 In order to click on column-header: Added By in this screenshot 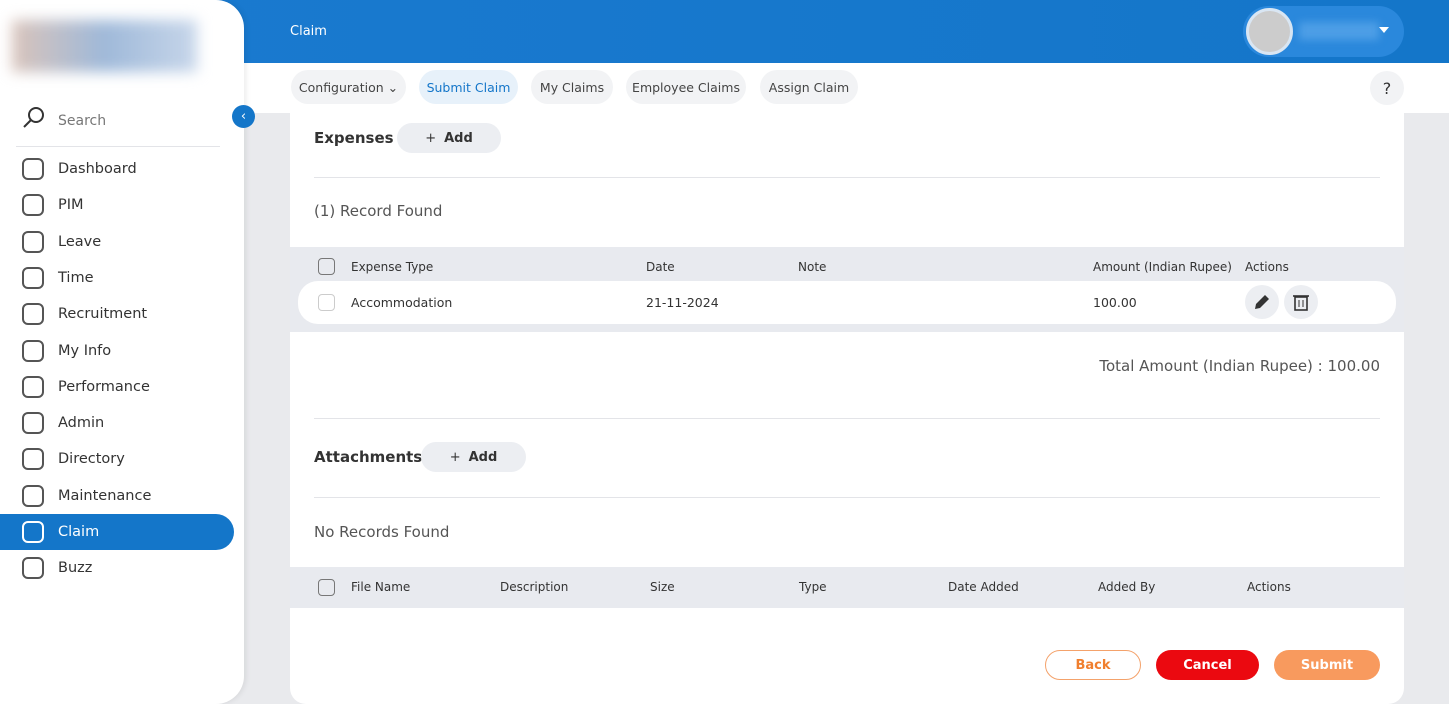, I will do `click(1127, 587)`.